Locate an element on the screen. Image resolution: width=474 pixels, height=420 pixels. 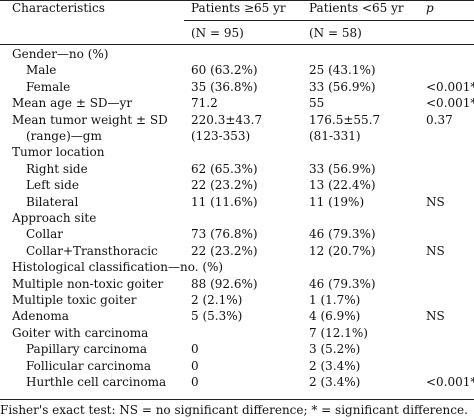
row-label: Goiter with carcinoma is located at coordinates (80, 332).